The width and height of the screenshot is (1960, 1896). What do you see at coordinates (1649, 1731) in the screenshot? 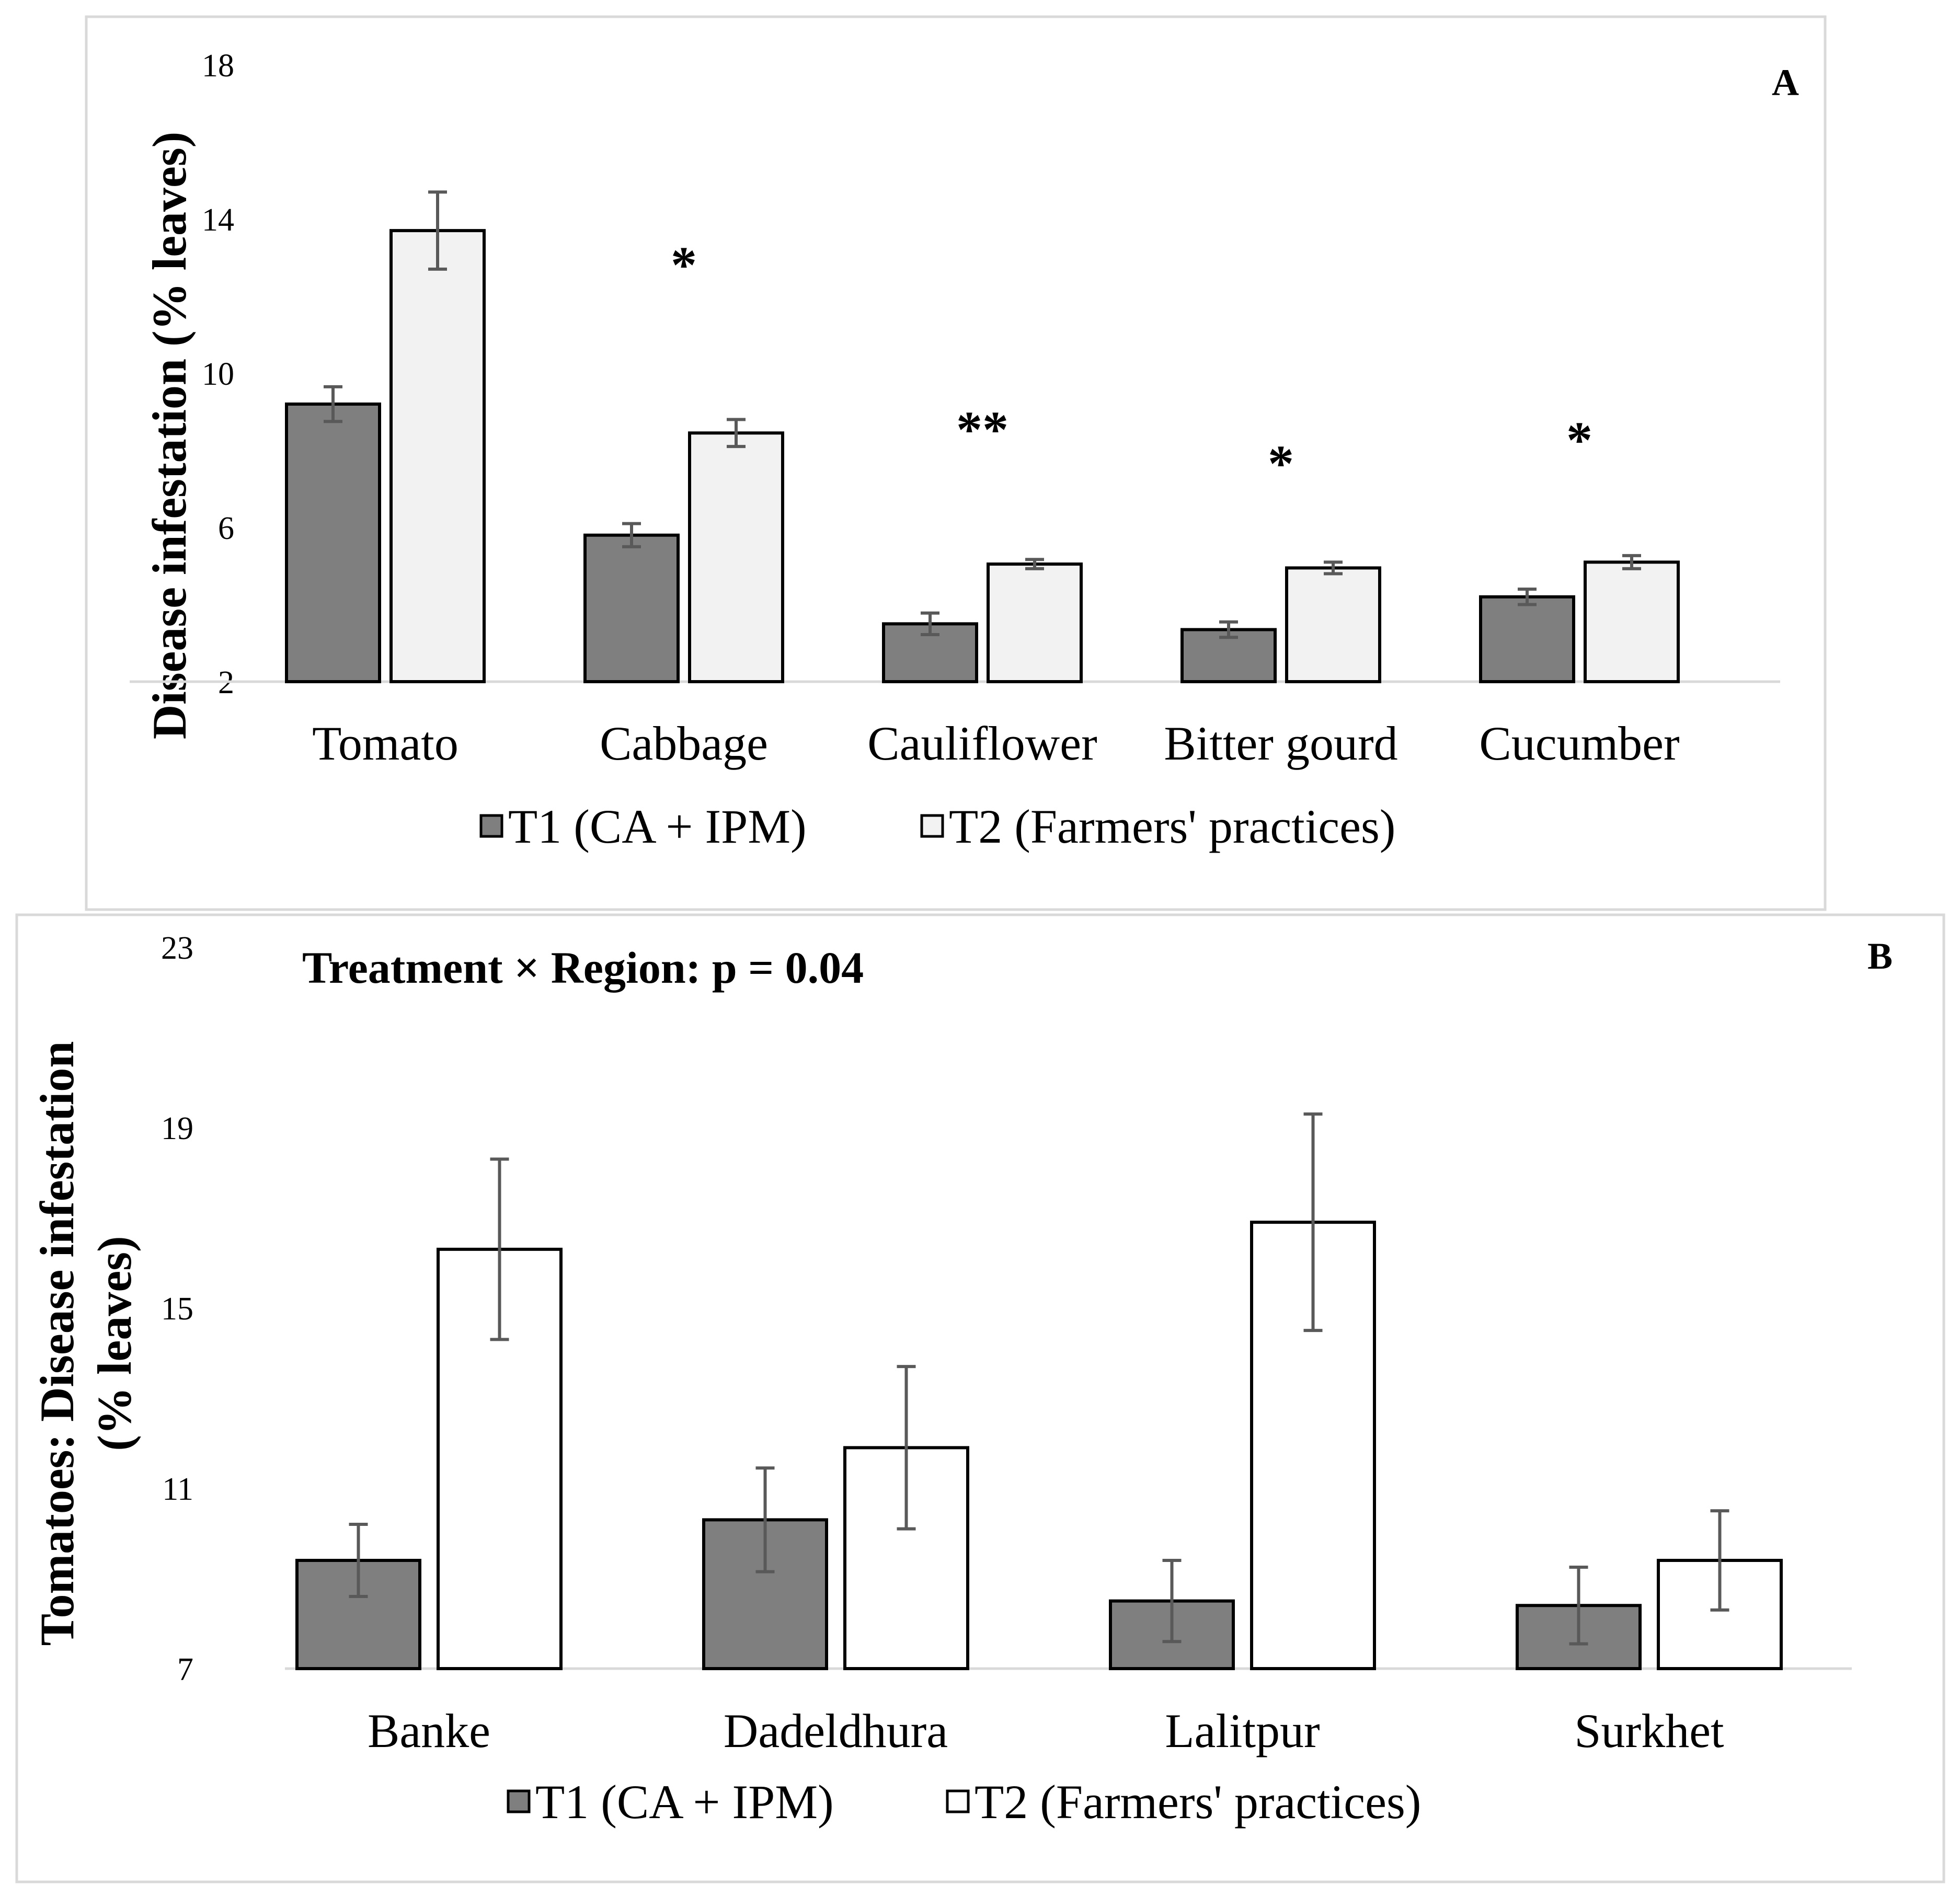
I see `panel-b-category-label: Surkhet` at bounding box center [1649, 1731].